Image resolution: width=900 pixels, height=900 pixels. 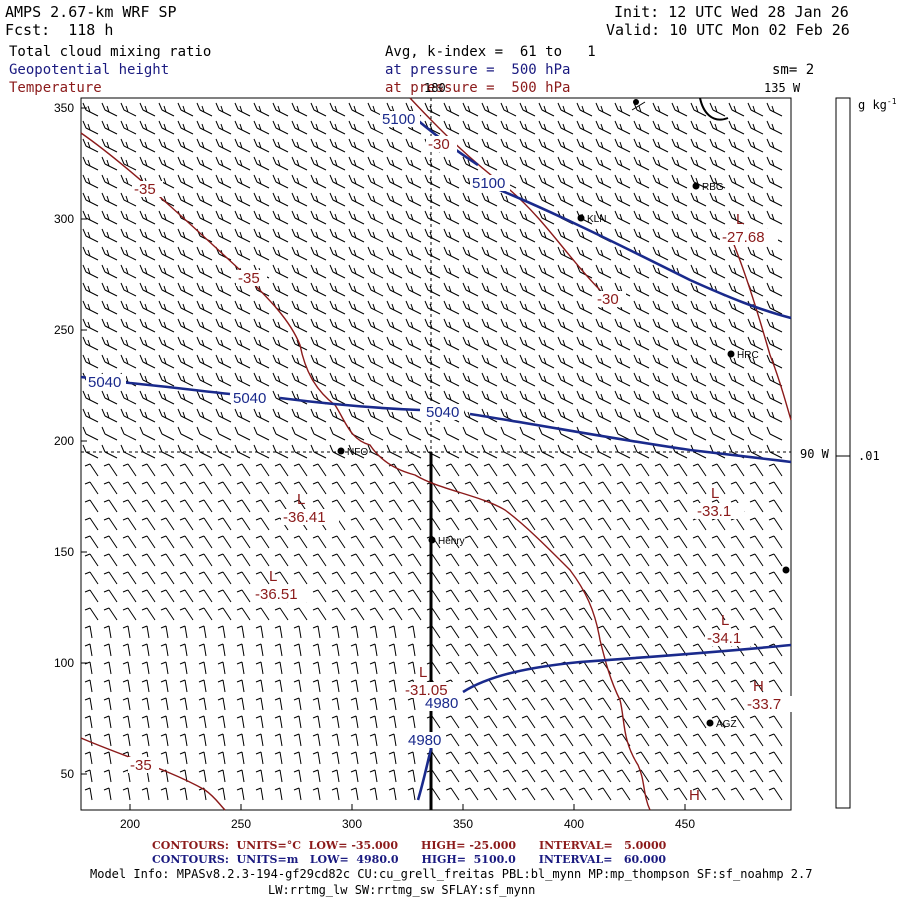 I want to click on station-label: RBG, so click(x=713, y=187).